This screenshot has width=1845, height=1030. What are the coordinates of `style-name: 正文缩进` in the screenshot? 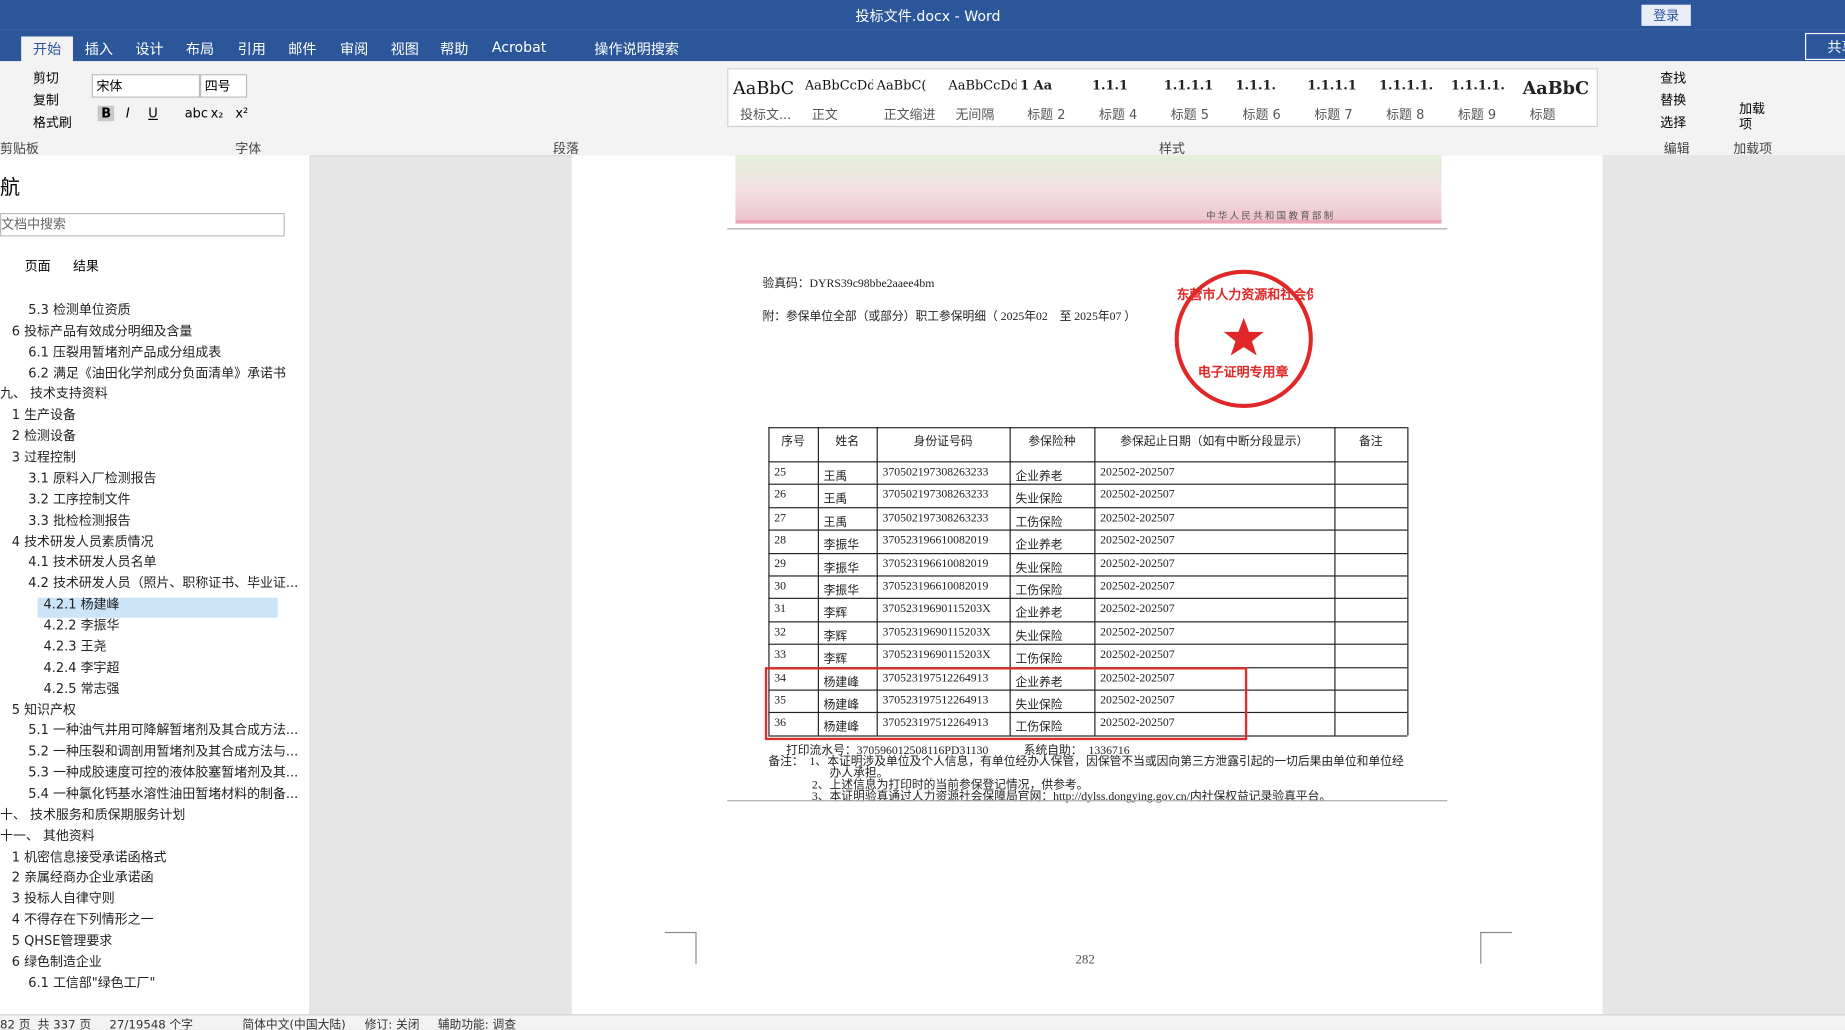 It's located at (909, 115).